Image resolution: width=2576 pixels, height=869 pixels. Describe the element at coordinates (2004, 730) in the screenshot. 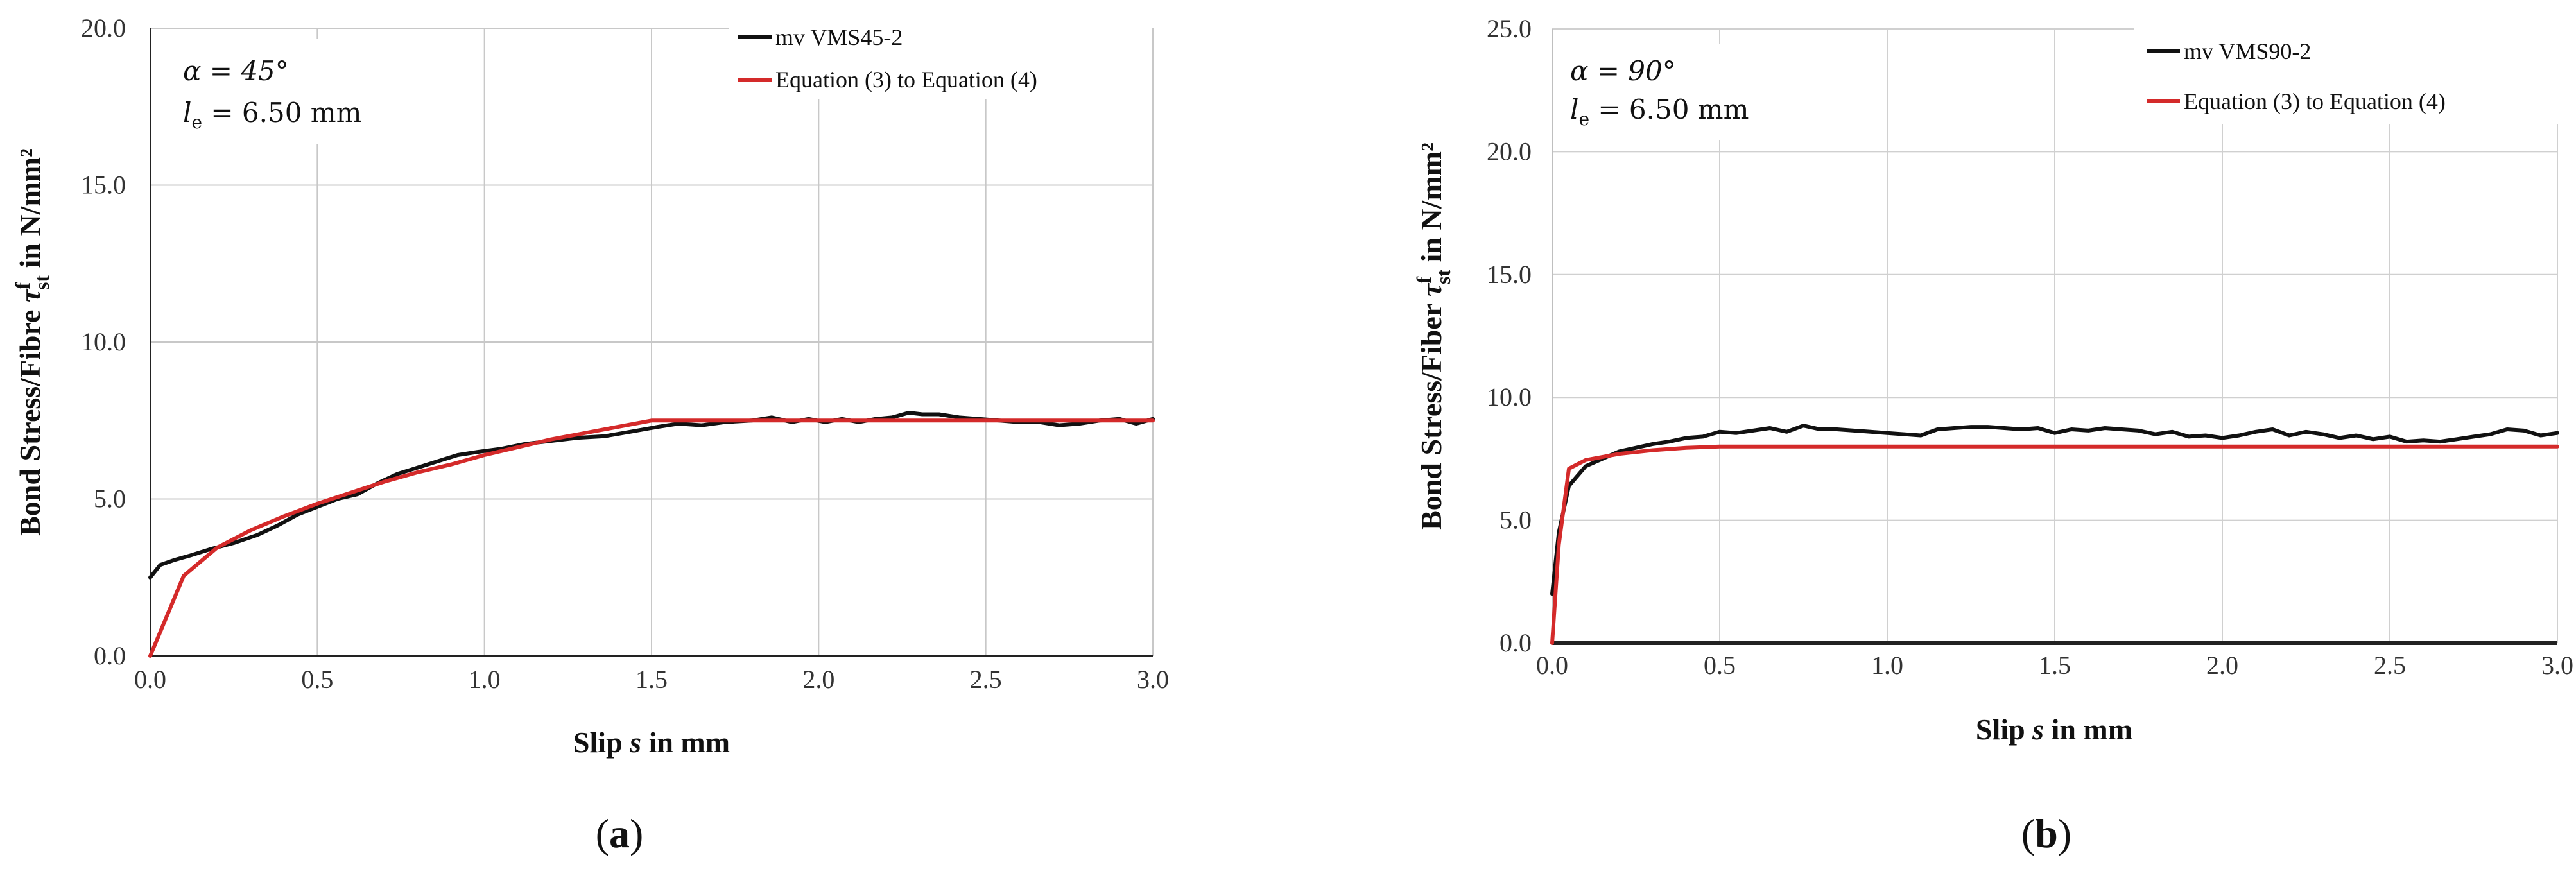

I see `chart-b-xlabel-pre: Slip` at that location.